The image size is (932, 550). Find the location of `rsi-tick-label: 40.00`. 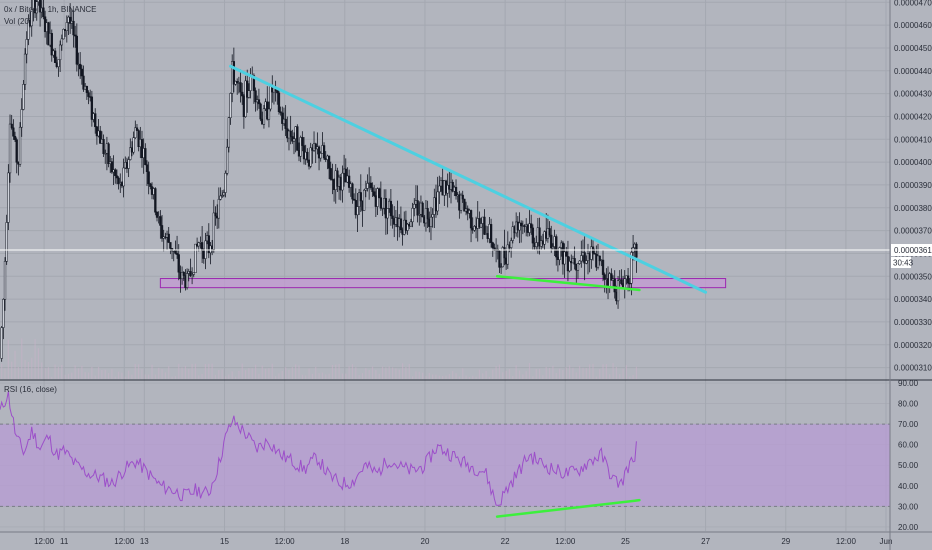

rsi-tick-label: 40.00 is located at coordinates (908, 486).